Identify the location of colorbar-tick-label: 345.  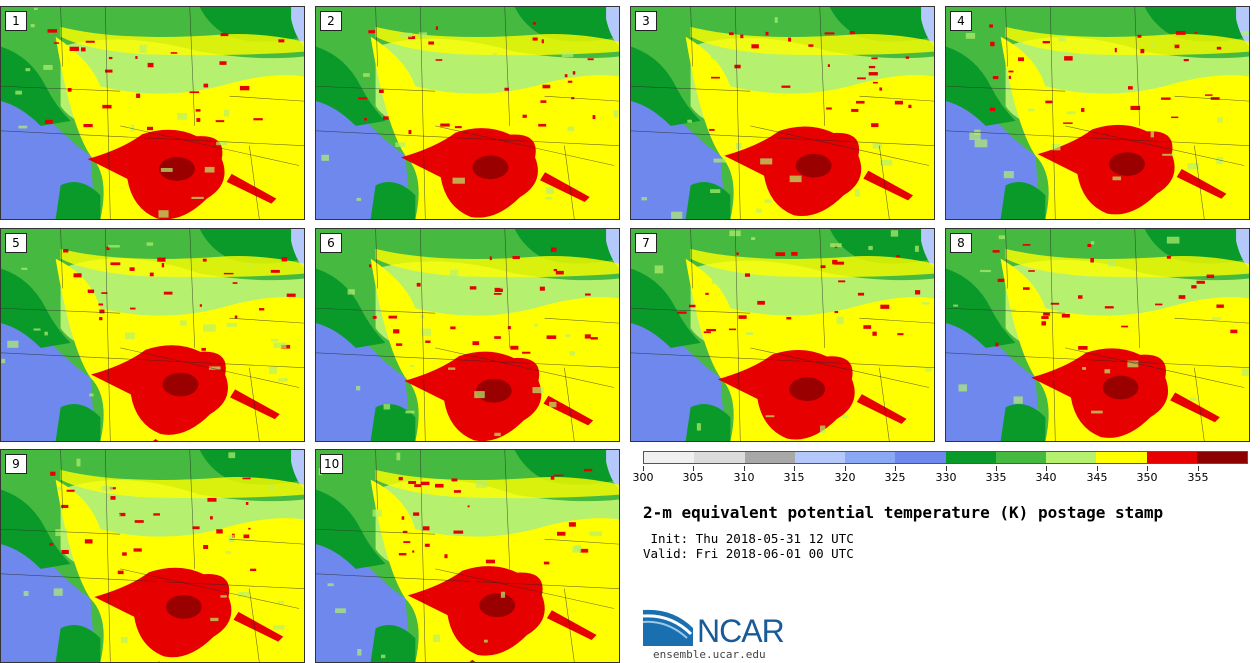
(1097, 477).